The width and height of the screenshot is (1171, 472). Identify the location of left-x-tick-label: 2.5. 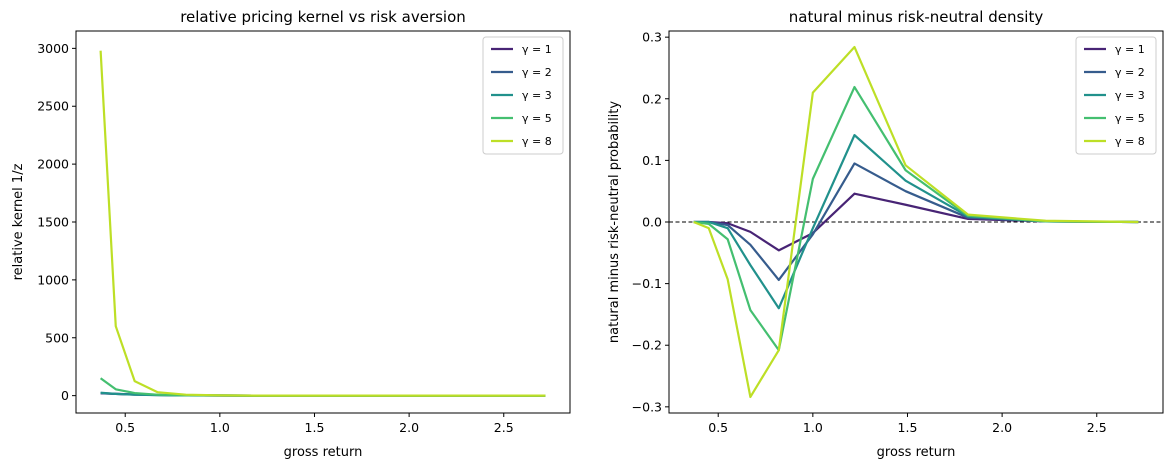
(504, 427).